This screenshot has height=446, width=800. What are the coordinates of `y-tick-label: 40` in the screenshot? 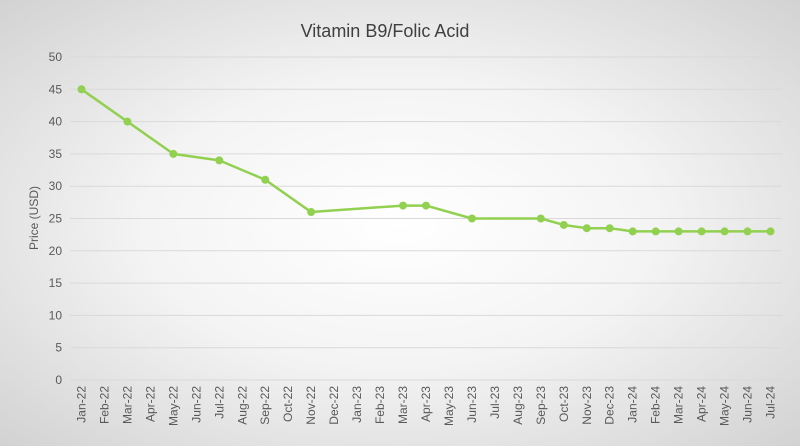 It's located at (56, 122).